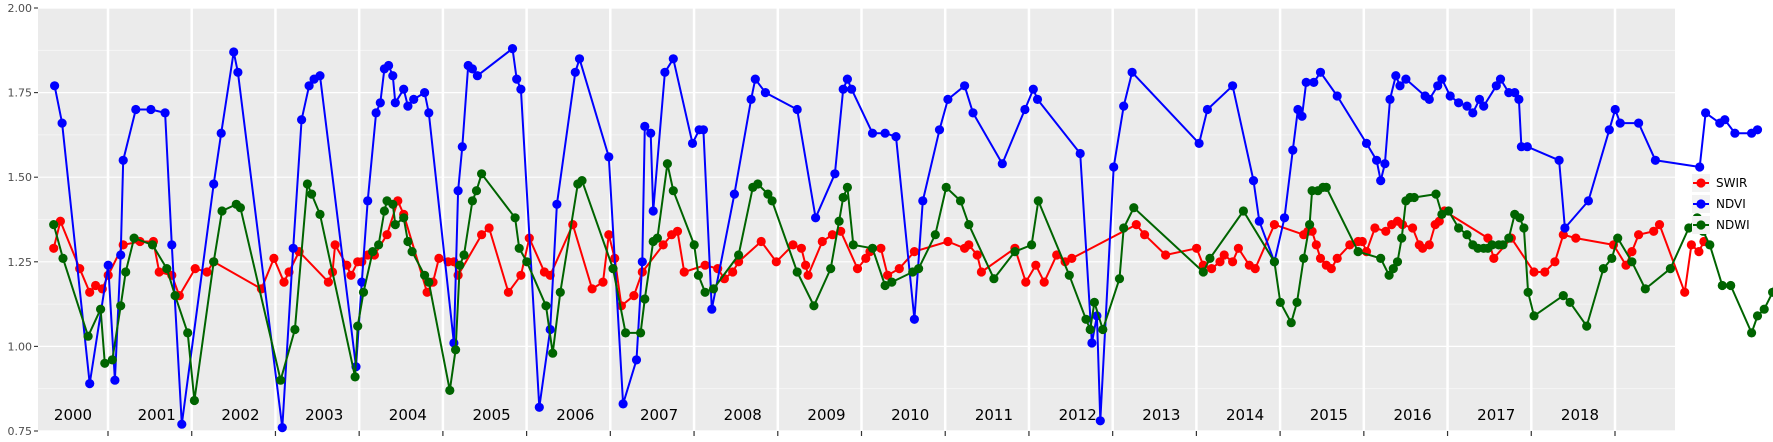 The width and height of the screenshot is (1773, 442). Describe the element at coordinates (1412, 415) in the screenshot. I see `year-label: 2016` at that location.